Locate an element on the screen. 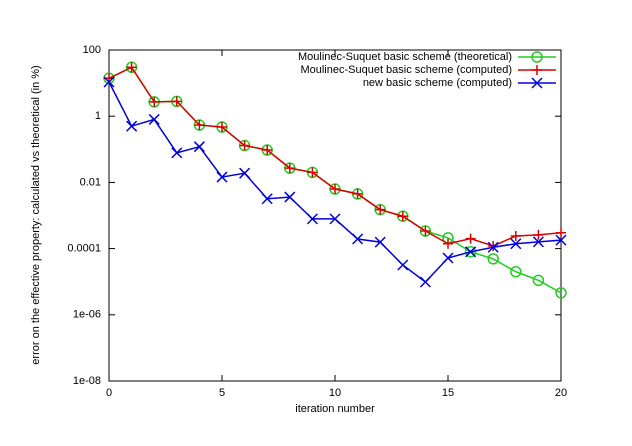  x-tick-label: 10 is located at coordinates (335, 393).